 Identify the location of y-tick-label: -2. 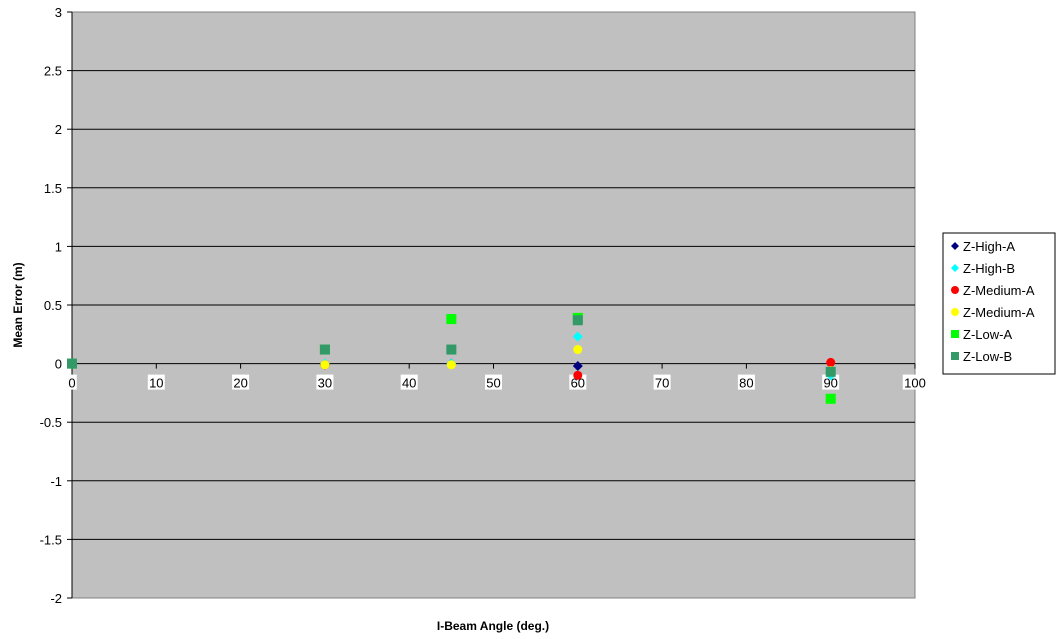
(56, 598).